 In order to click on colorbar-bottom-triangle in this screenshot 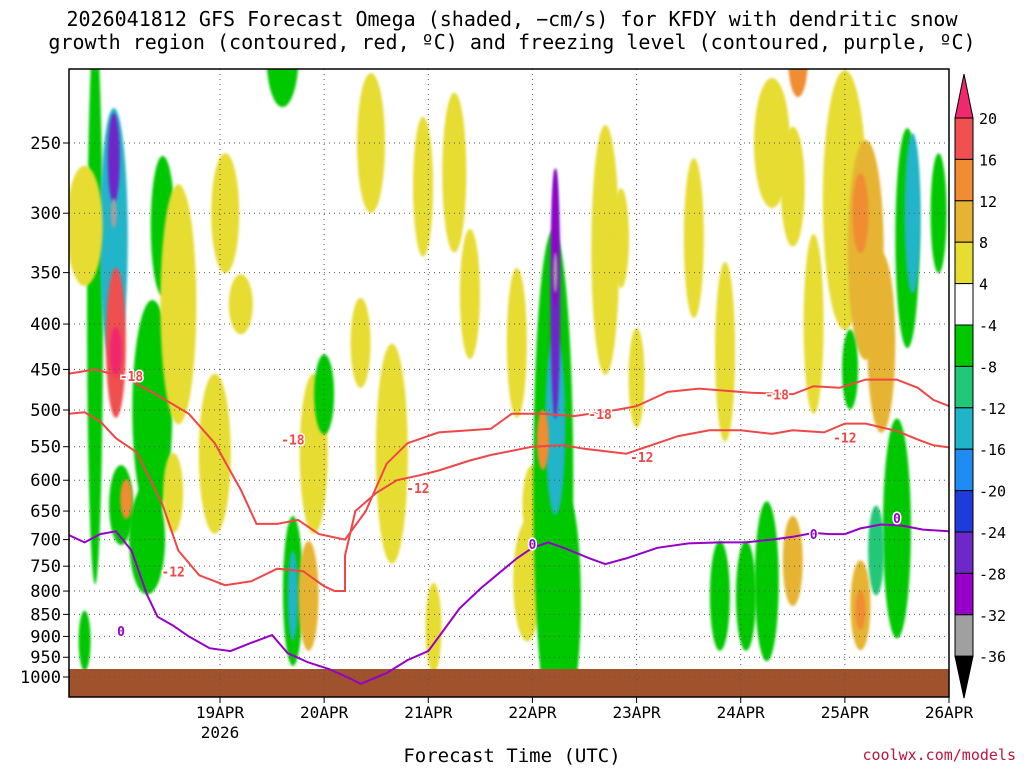, I will do `click(964, 677)`.